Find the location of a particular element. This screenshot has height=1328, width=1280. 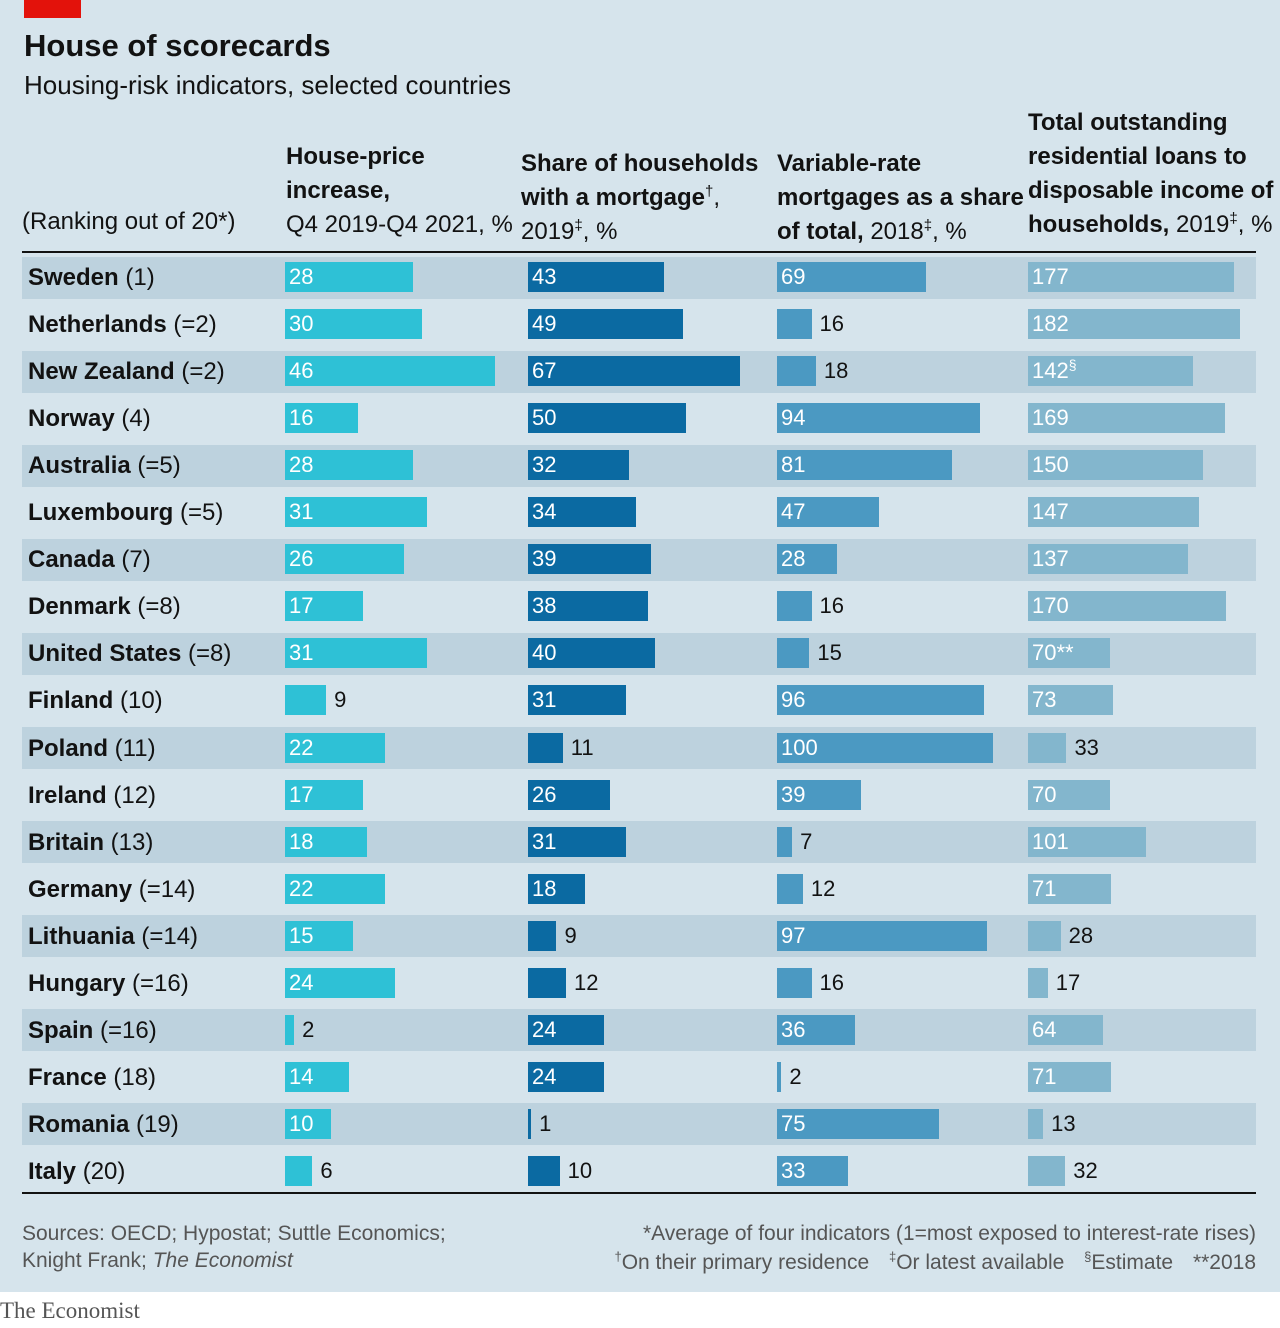

country-label: Luxembourg (=5) is located at coordinates (125, 512).